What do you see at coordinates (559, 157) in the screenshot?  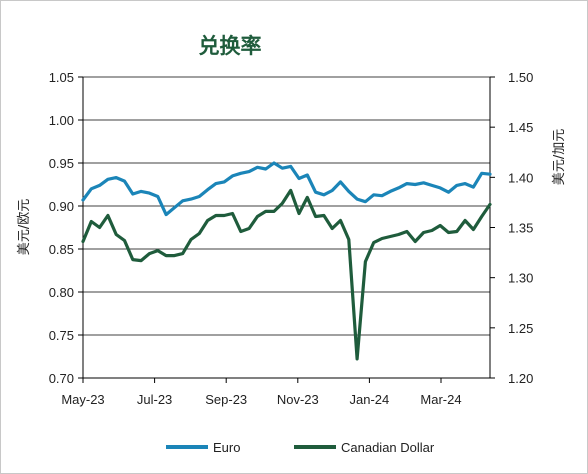 I see `right-axis-title: 美元/加元` at bounding box center [559, 157].